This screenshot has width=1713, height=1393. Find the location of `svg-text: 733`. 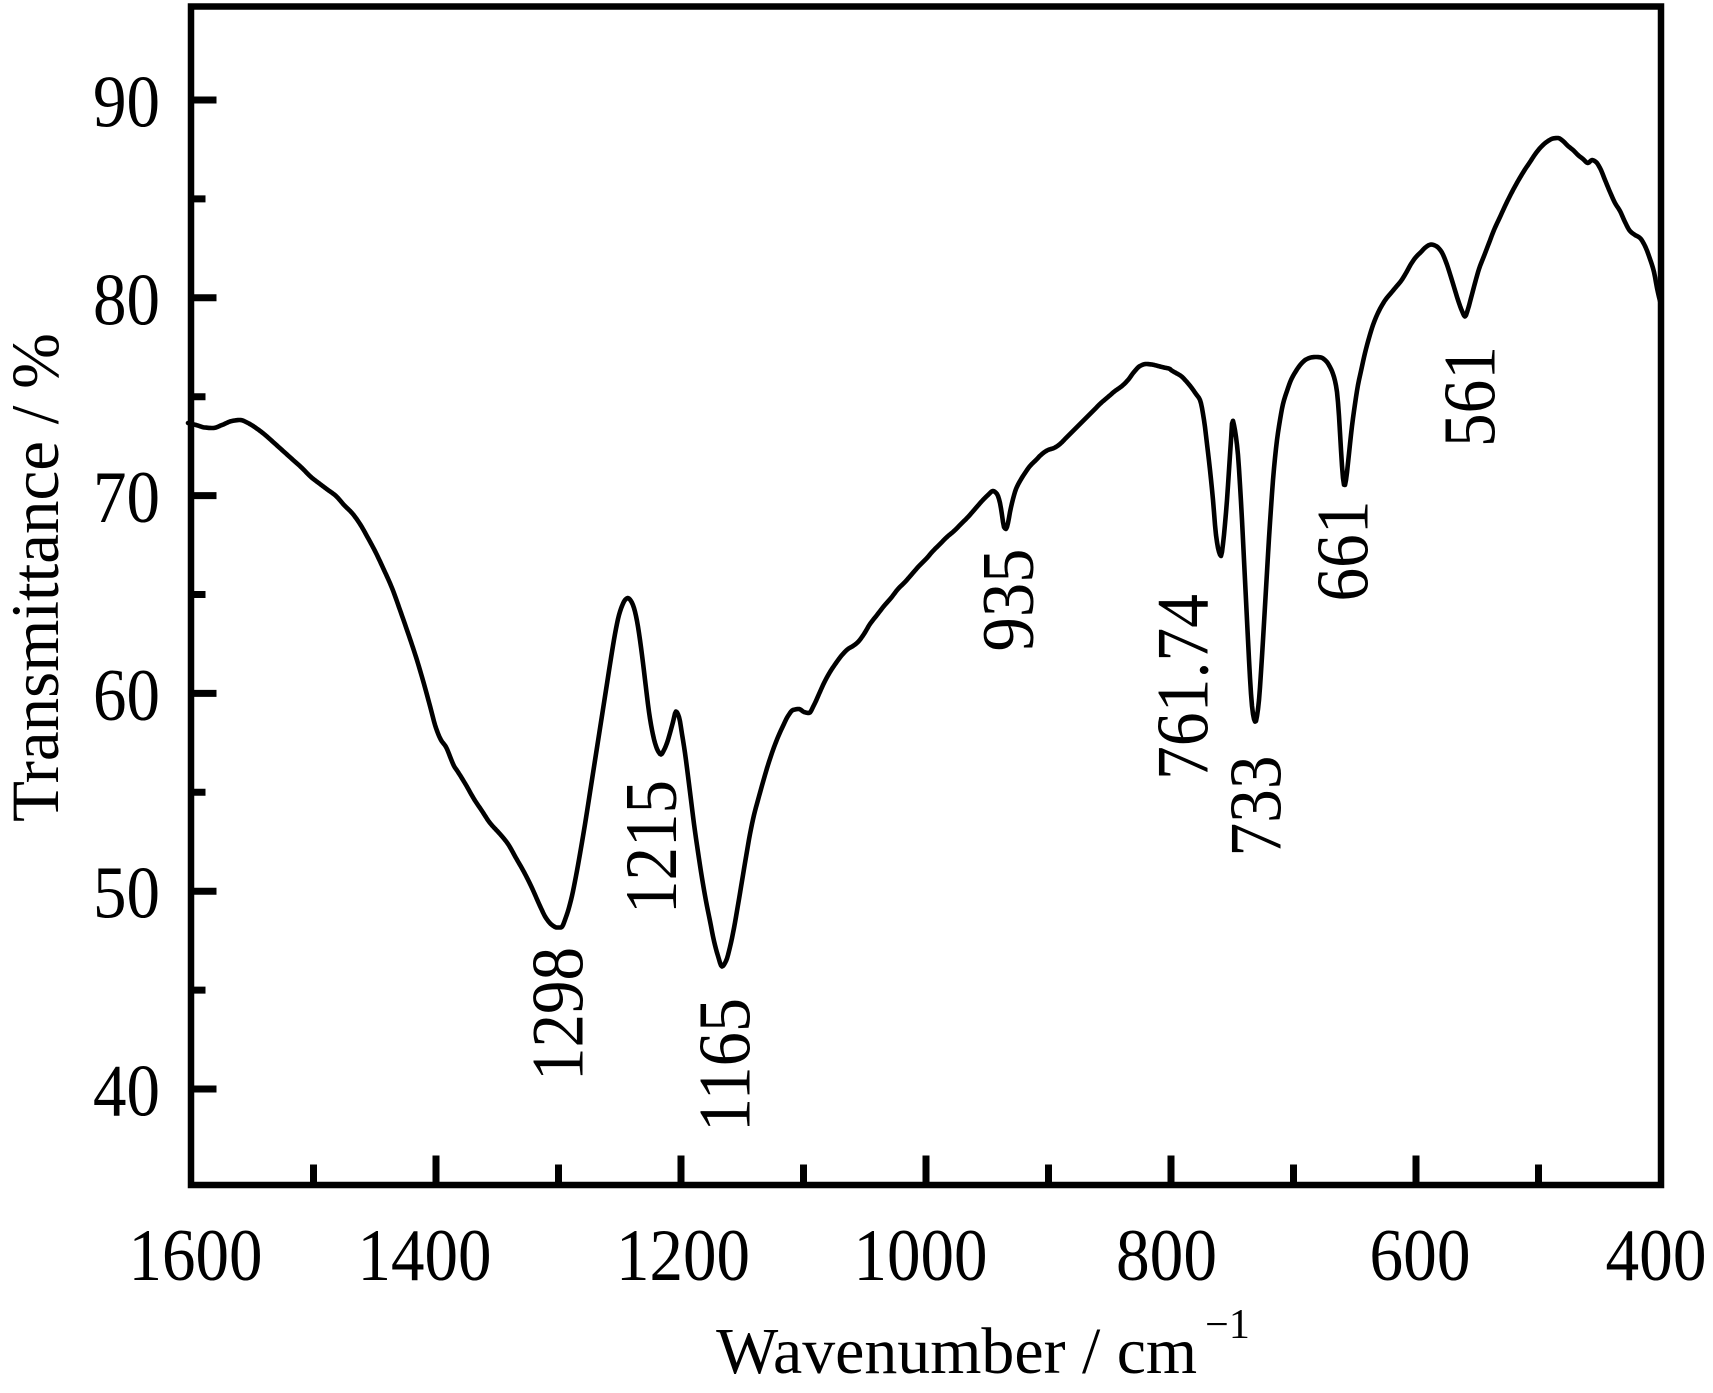

svg-text: 733 is located at coordinates (1257, 806).